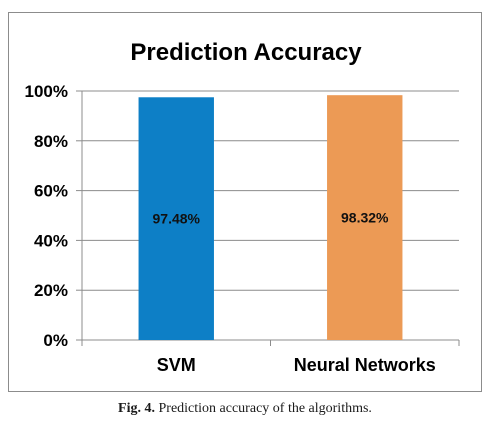 The height and width of the screenshot is (436, 490). I want to click on y-tick-label: 0%, so click(55, 340).